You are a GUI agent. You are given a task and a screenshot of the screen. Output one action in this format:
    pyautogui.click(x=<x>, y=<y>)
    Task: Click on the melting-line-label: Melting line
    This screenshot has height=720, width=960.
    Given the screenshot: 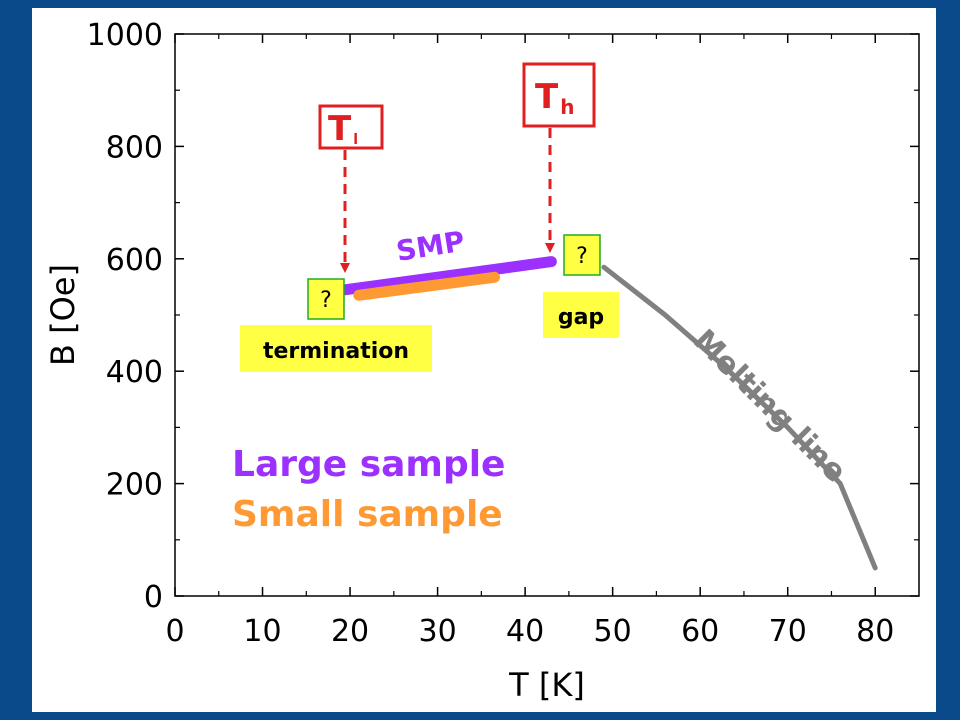 What is the action you would take?
    pyautogui.click(x=769, y=406)
    